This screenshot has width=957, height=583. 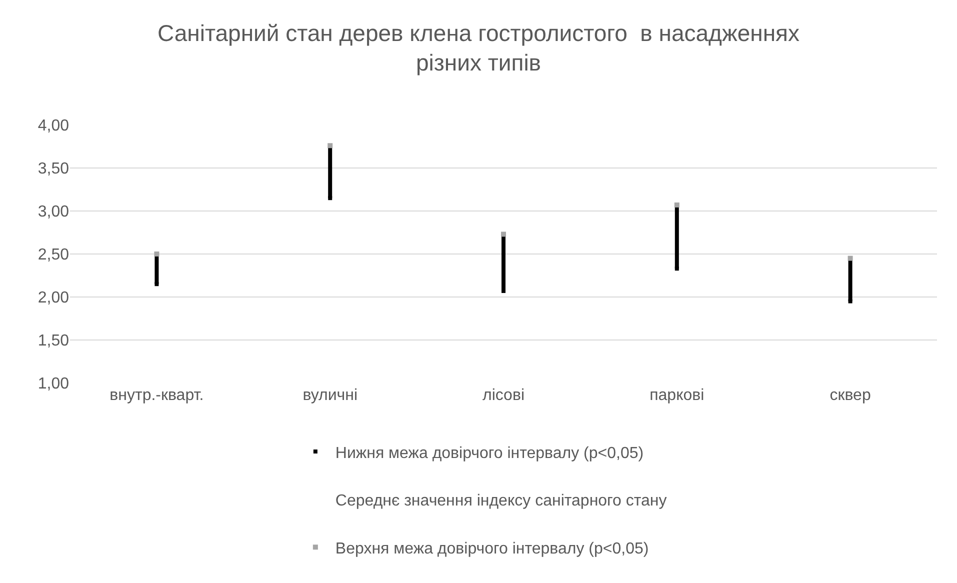 I want to click on text: Середнє значення індексу санітарного стану, so click(x=501, y=501).